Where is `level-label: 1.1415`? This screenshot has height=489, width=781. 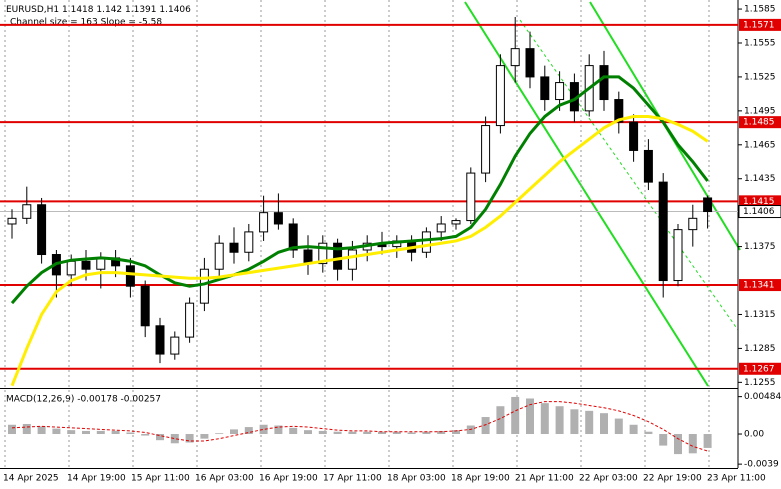 level-label: 1.1415 is located at coordinates (759, 202).